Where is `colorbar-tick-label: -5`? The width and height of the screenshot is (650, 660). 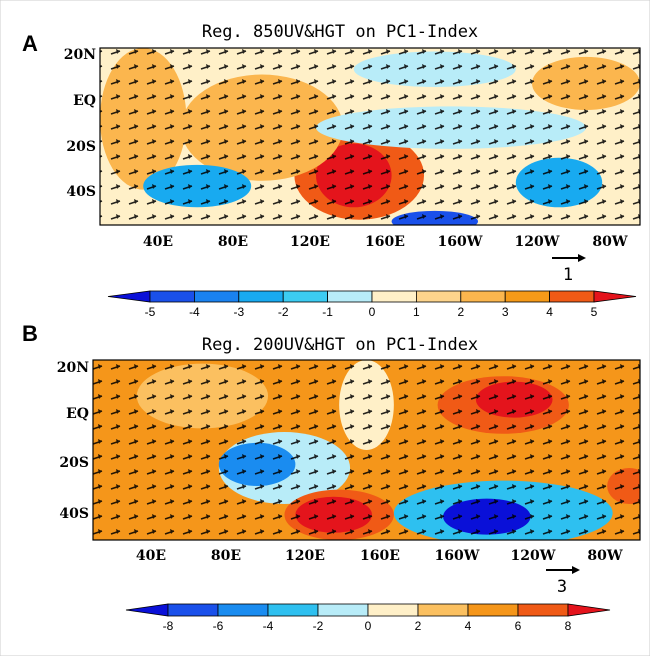 colorbar-tick-label: -5 is located at coordinates (150, 312).